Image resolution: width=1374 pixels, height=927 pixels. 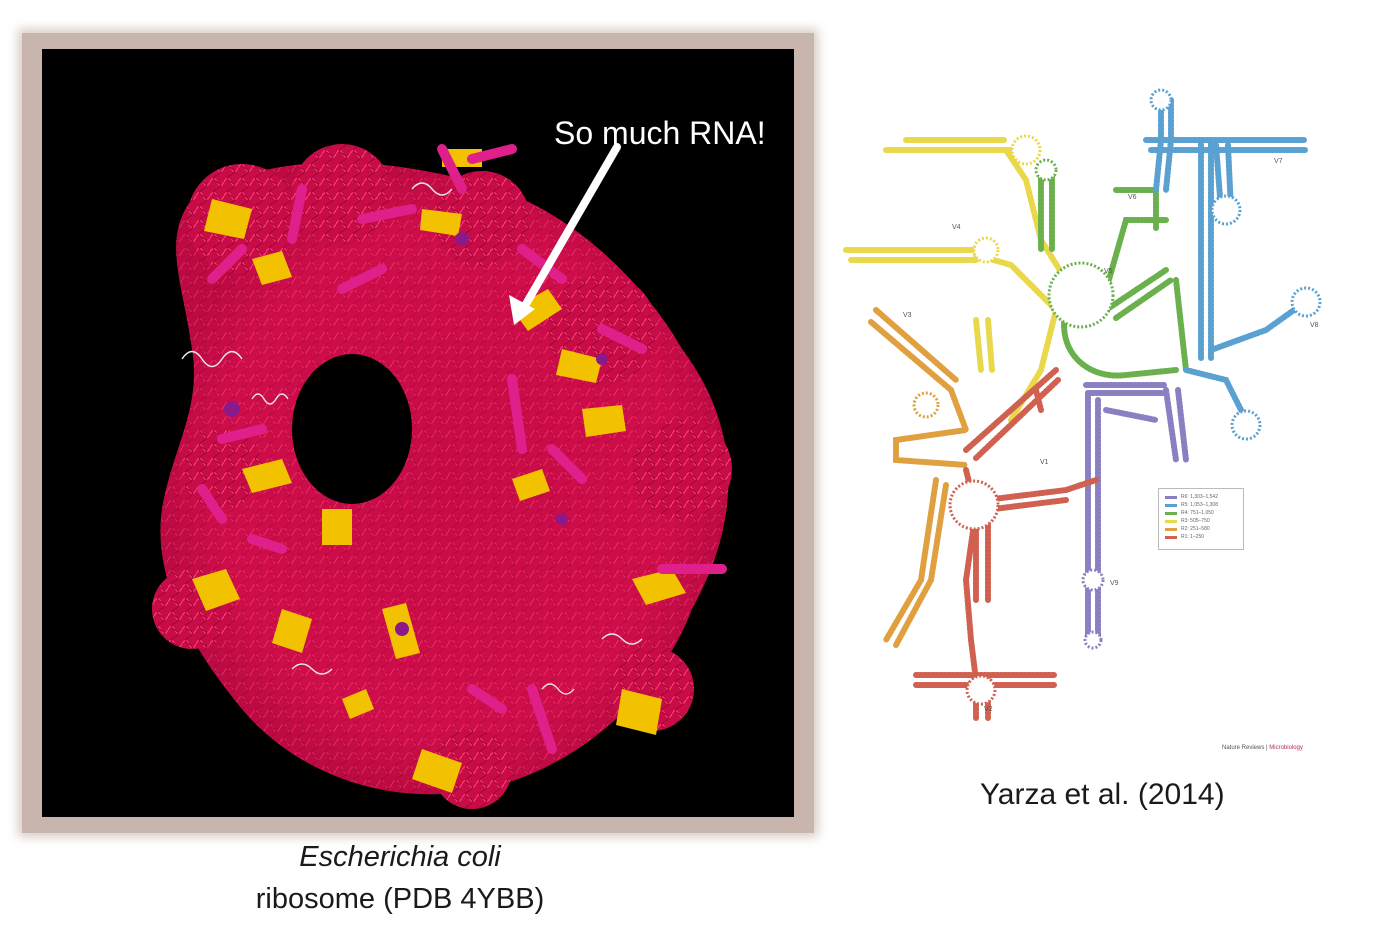 I want to click on region-label: V2, so click(x=988, y=709).